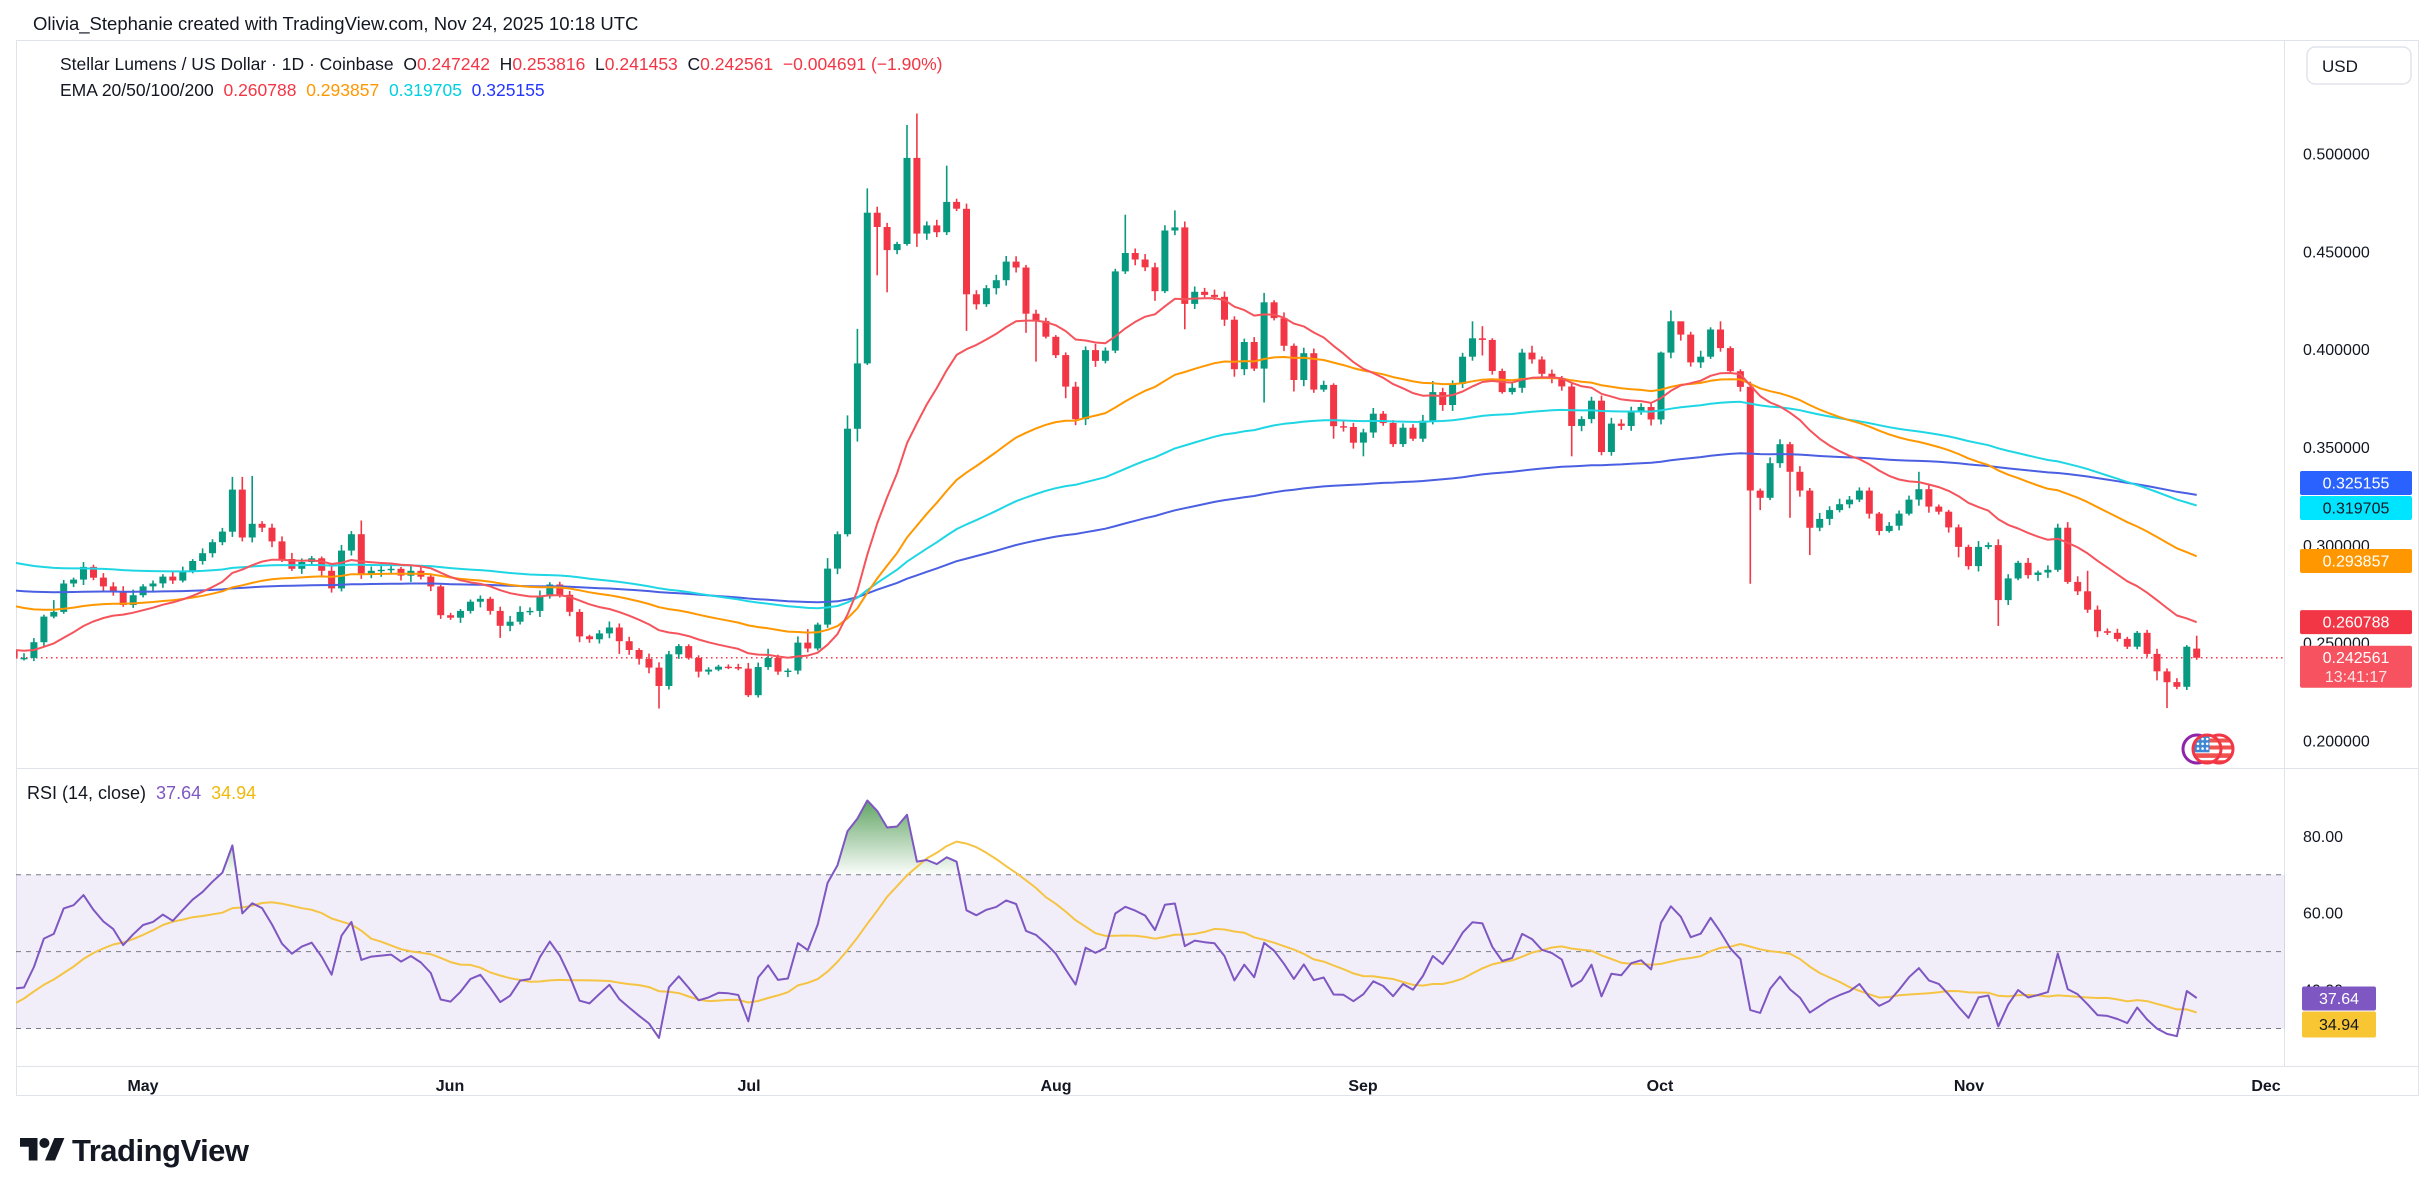 This screenshot has height=1196, width=2433. What do you see at coordinates (2336, 742) in the screenshot?
I see `svg-text: 0.200000` at bounding box center [2336, 742].